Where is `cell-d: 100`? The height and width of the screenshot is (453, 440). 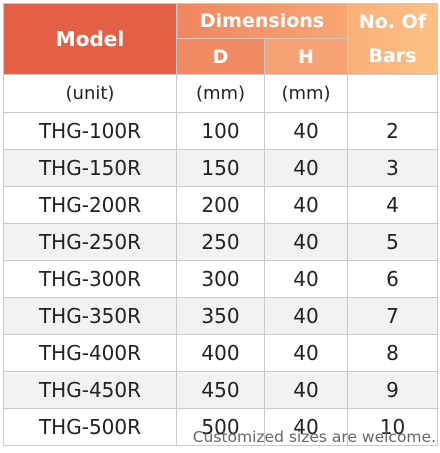 cell-d: 100 is located at coordinates (220, 131).